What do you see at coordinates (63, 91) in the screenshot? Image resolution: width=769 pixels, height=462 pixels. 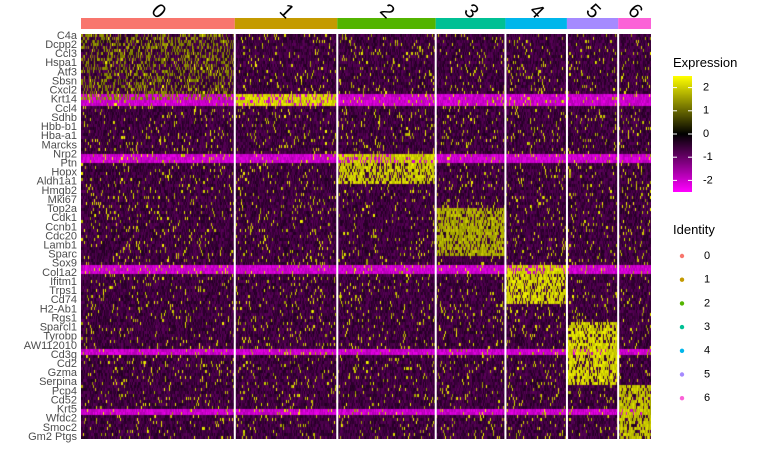 I see `gene-label: Cxcl2` at bounding box center [63, 91].